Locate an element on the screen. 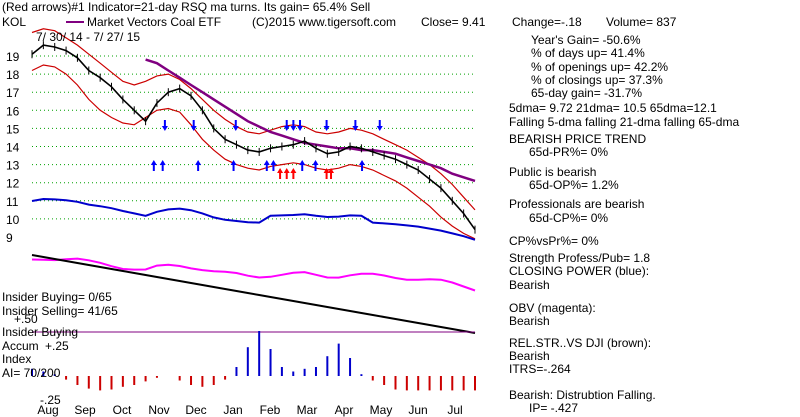  month-label: Nov is located at coordinates (158, 410).